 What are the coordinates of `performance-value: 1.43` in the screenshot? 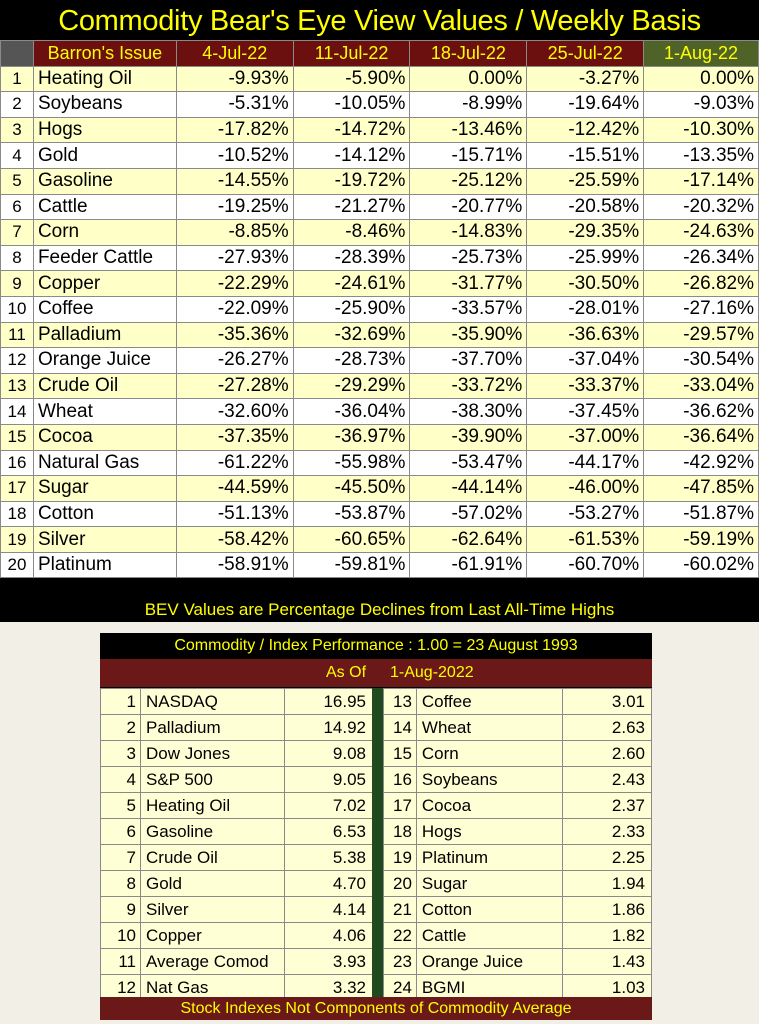 It's located at (606, 961).